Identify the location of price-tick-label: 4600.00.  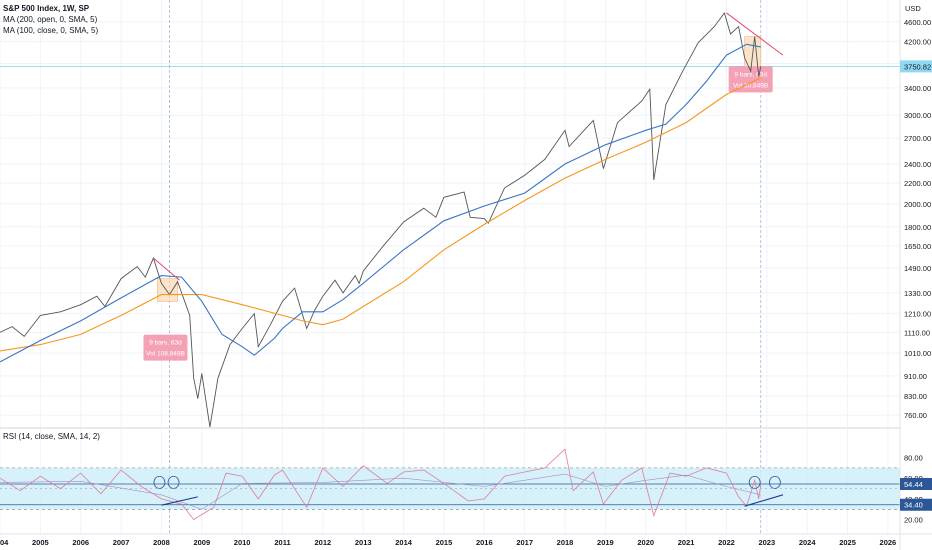
(917, 22).